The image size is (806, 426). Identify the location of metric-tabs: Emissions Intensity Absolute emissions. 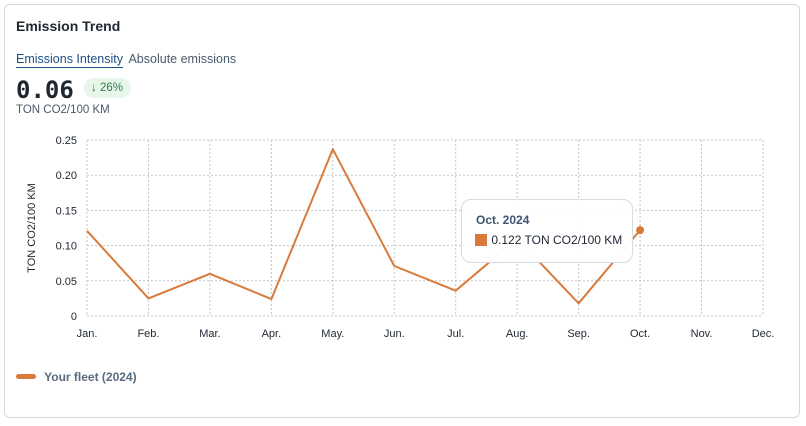
(126, 60).